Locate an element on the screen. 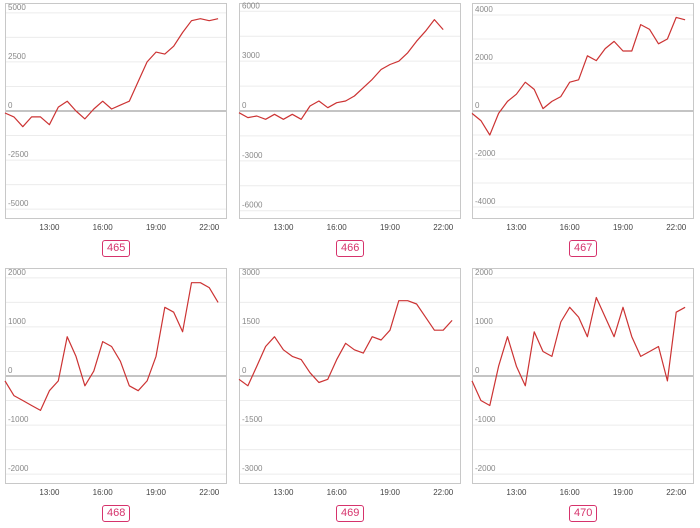 This screenshot has width=700, height=528. y-tick-label: 5000 is located at coordinates (17, 7).